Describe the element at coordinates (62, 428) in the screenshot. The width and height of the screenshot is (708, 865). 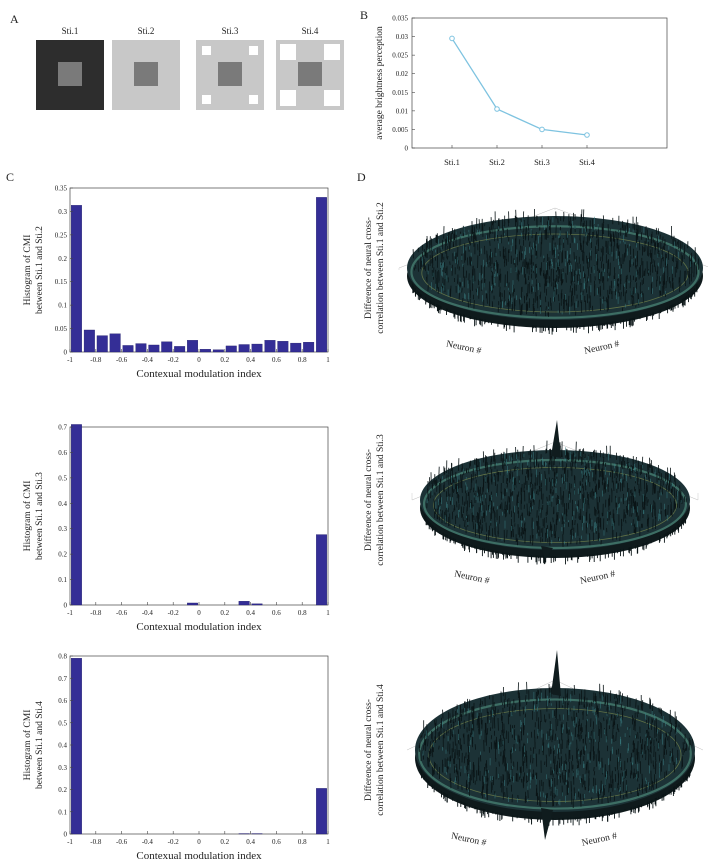
I see `y-tick-label: 0.7` at that location.